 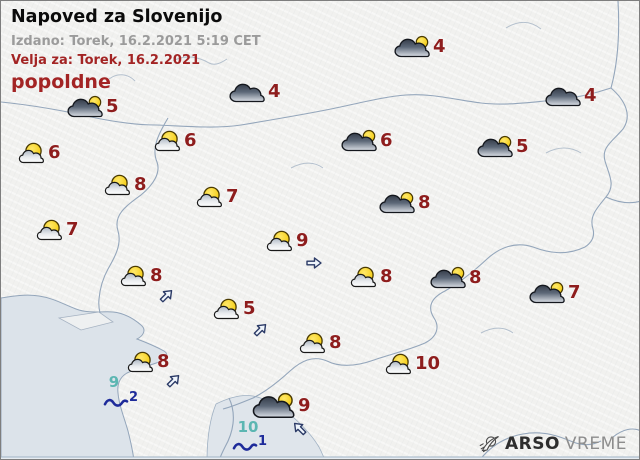 What do you see at coordinates (61, 82) in the screenshot?
I see `forecast-period: popoldne` at bounding box center [61, 82].